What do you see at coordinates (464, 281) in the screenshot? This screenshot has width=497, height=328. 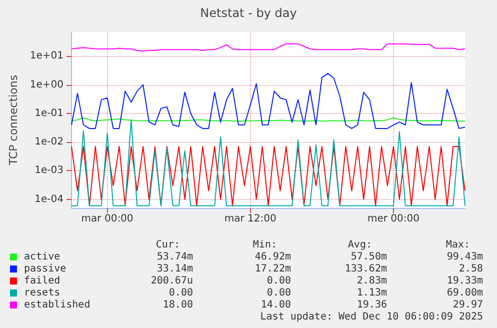 I see `text: 19.33m` at bounding box center [464, 281].